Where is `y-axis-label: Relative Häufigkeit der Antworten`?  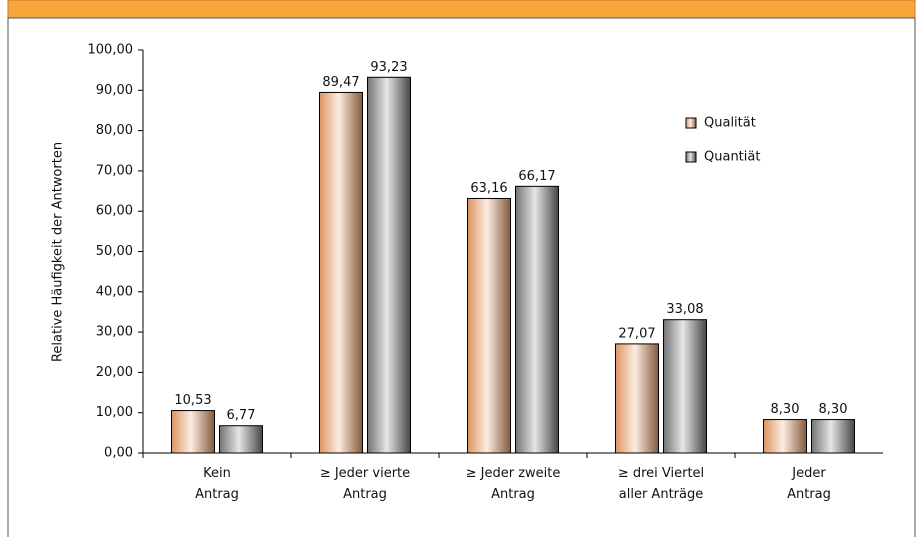 y-axis-label: Relative Häufigkeit der Antworten is located at coordinates (58, 252).